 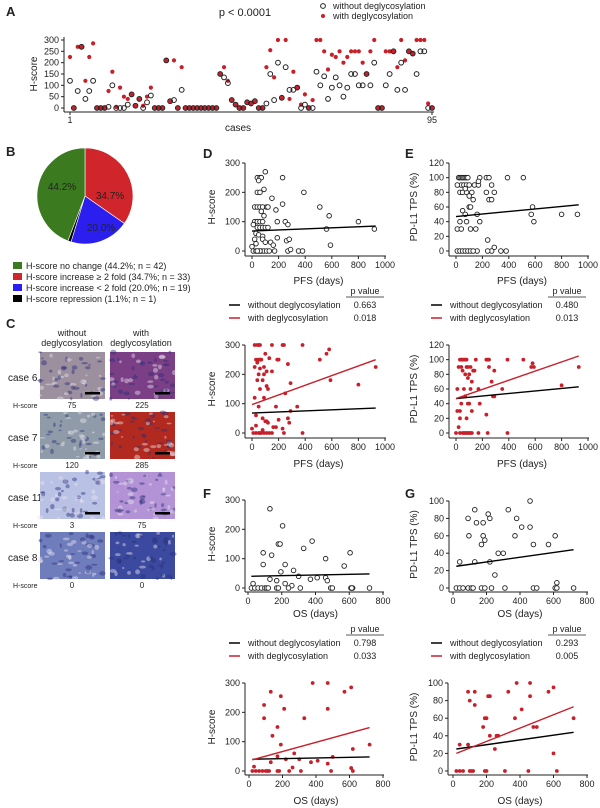 What do you see at coordinates (486, 784) in the screenshot?
I see `x-tick-label: 200` at bounding box center [486, 784].